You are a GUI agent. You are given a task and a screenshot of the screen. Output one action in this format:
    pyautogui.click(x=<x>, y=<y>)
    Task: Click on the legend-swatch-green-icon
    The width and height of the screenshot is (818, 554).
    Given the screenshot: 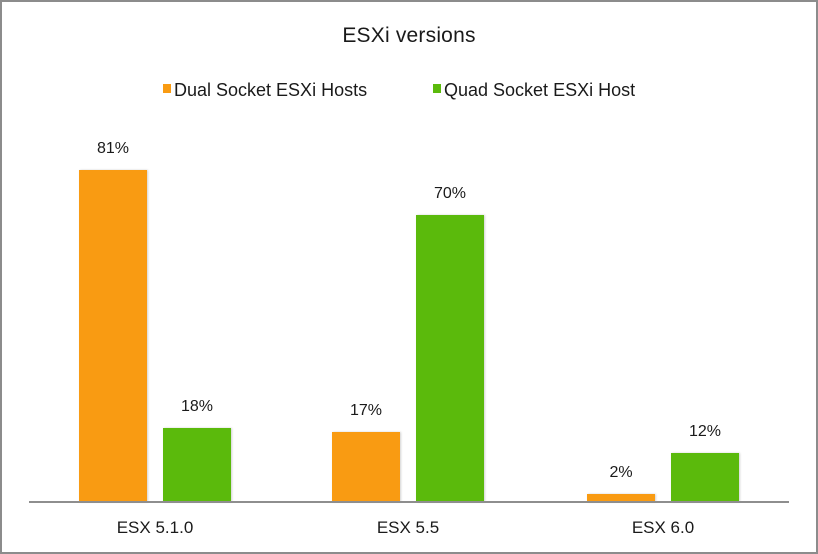 What is the action you would take?
    pyautogui.click(x=437, y=88)
    